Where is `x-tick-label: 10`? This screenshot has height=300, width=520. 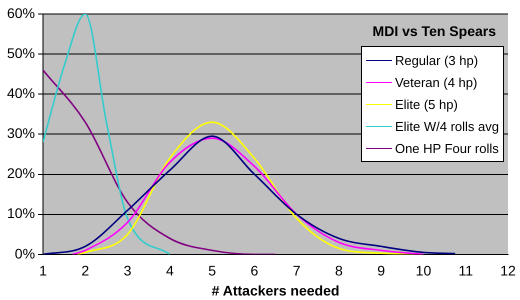
x-tick-label: 10 is located at coordinates (424, 270).